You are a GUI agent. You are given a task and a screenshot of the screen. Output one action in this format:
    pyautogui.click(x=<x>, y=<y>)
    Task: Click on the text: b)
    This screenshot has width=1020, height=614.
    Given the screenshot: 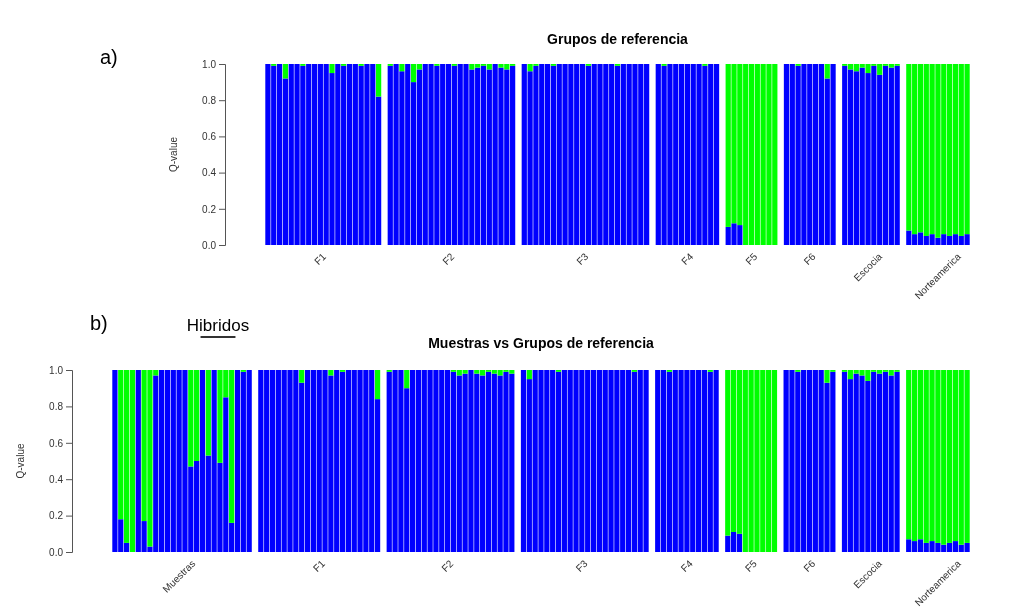 What is the action you would take?
    pyautogui.click(x=99, y=323)
    